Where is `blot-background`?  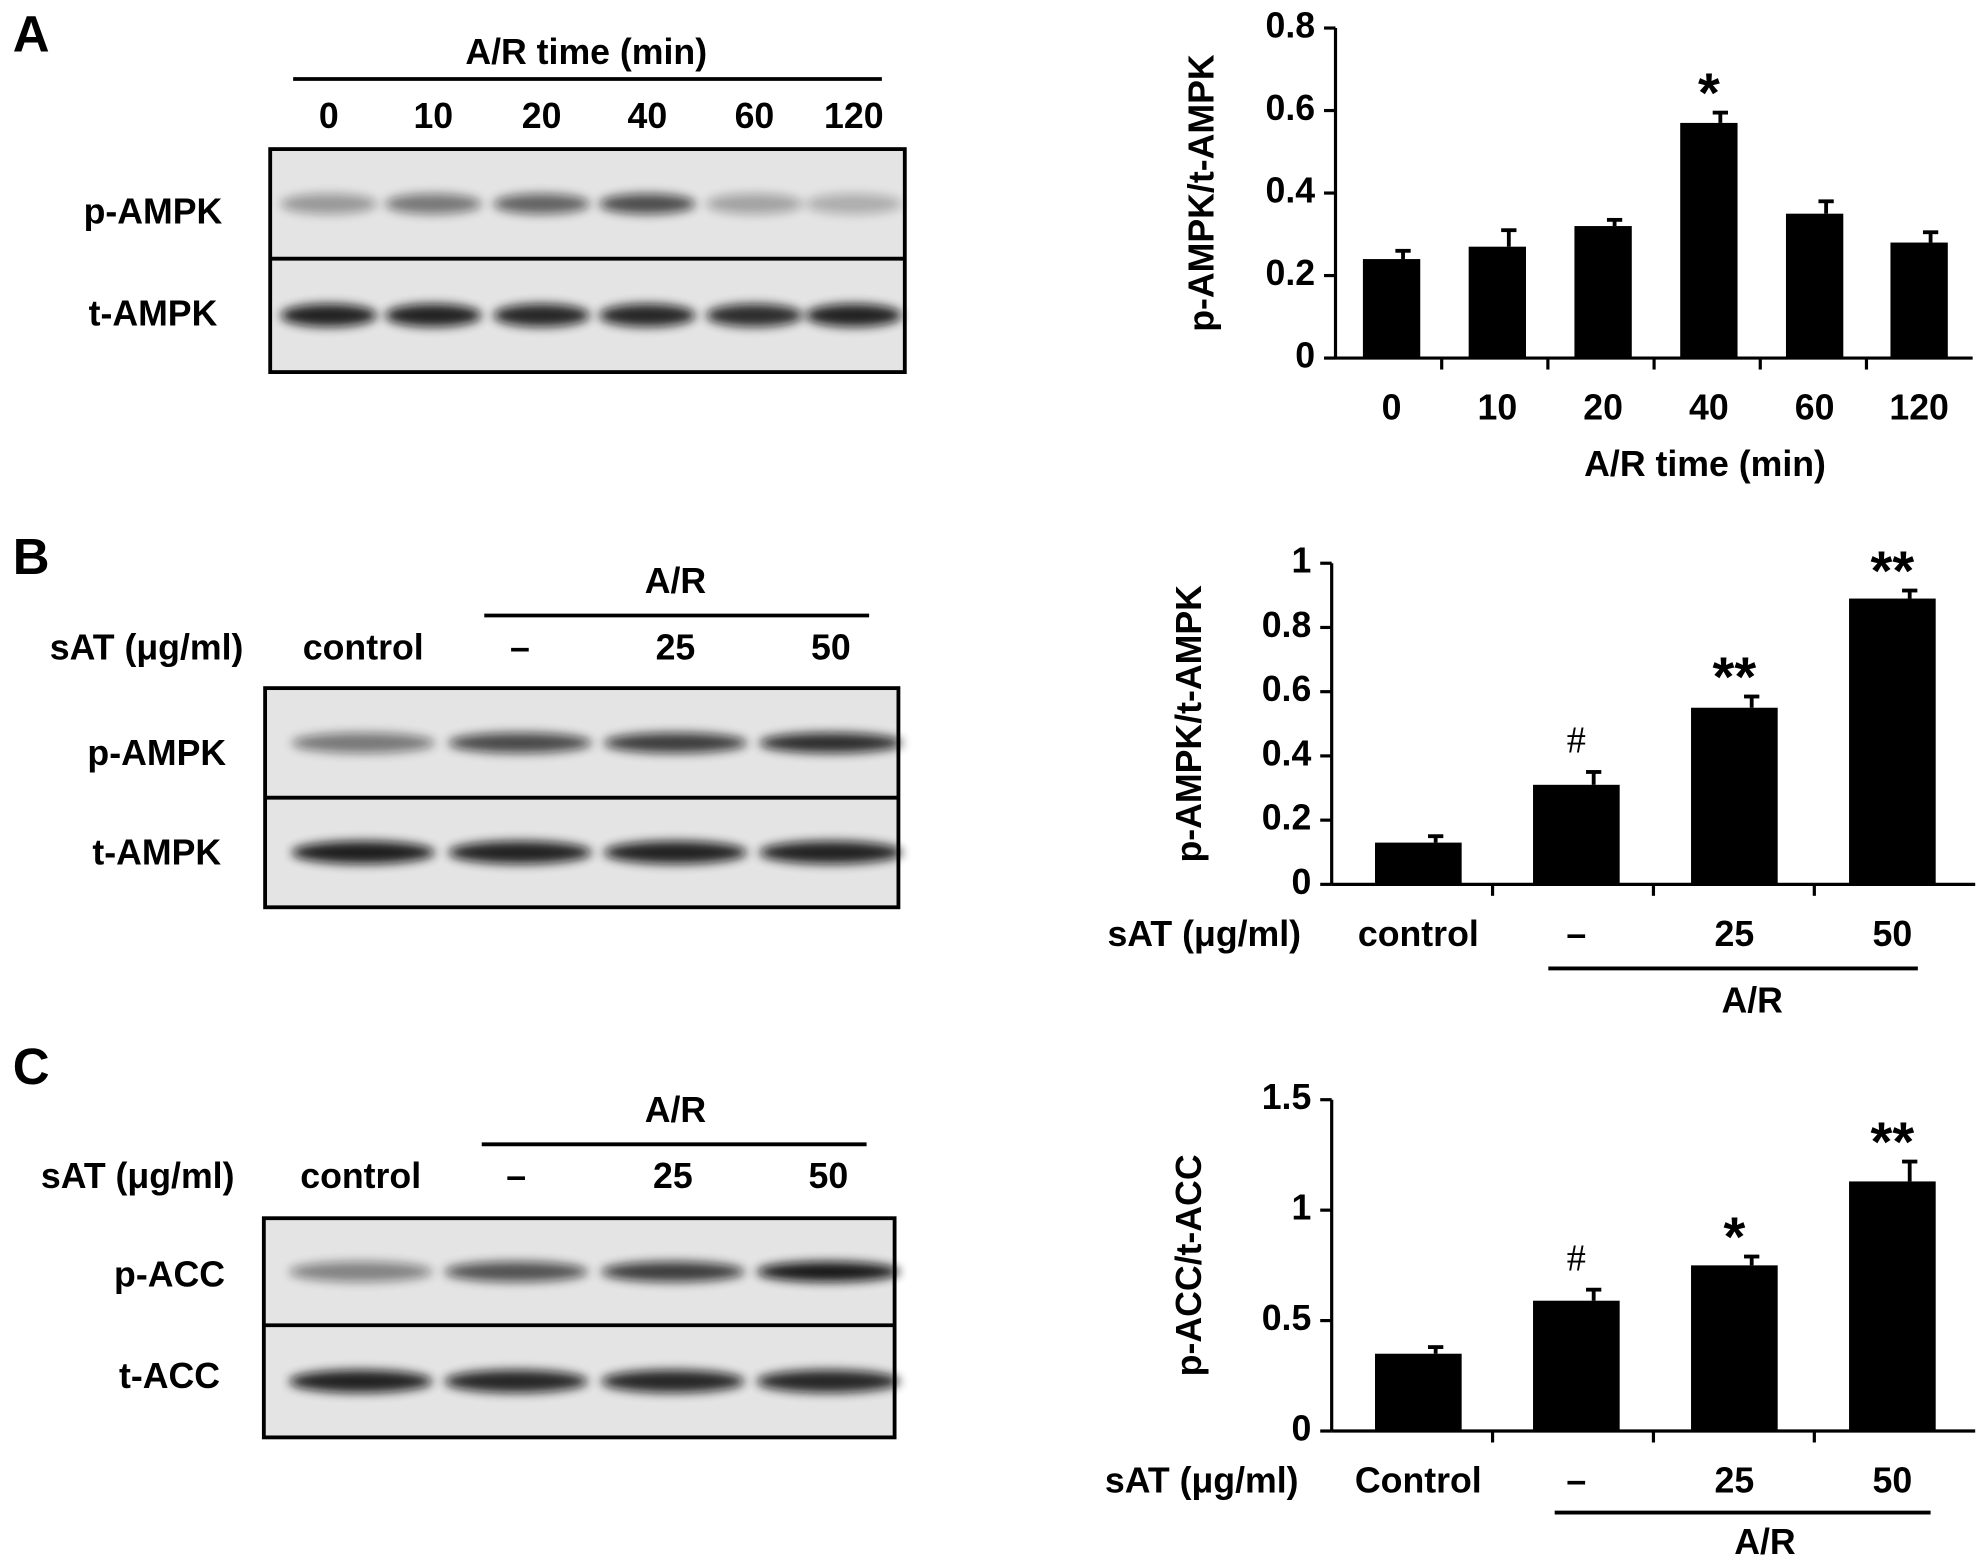
blot-background is located at coordinates (579, 1328).